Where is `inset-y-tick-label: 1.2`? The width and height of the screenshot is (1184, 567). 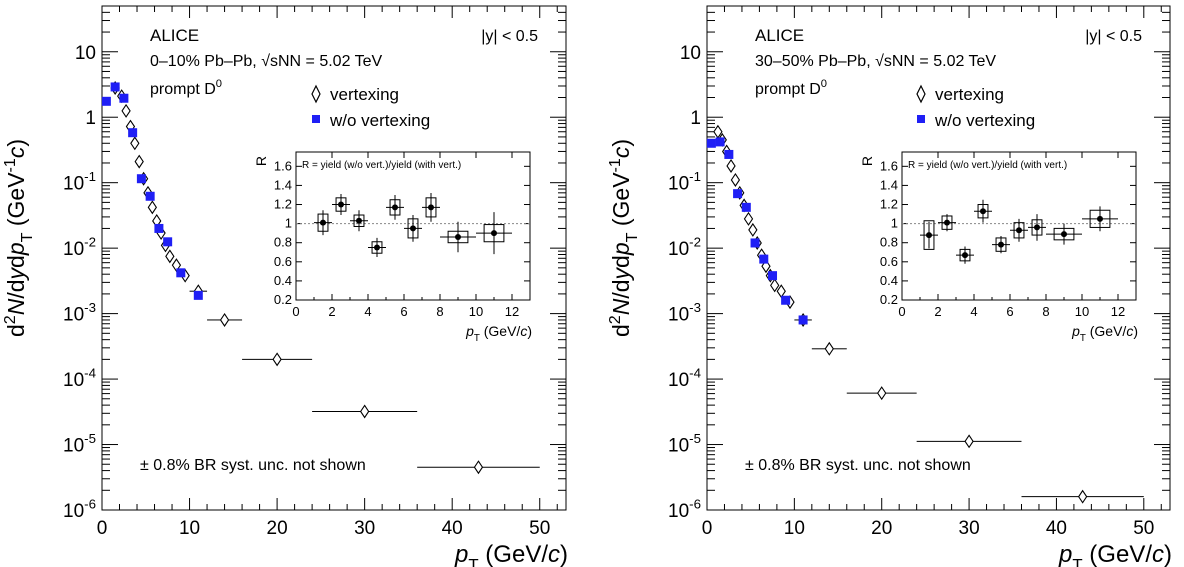
inset-y-tick-label: 1.2 is located at coordinates (283, 204).